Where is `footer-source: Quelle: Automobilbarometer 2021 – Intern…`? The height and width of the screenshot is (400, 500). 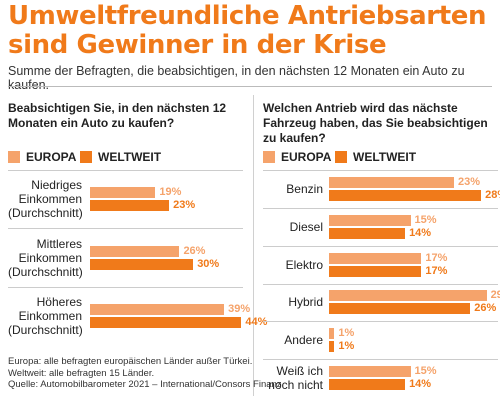
footer-source: Quelle: Automobilbarometer 2021 – Intern… is located at coordinates (145, 384).